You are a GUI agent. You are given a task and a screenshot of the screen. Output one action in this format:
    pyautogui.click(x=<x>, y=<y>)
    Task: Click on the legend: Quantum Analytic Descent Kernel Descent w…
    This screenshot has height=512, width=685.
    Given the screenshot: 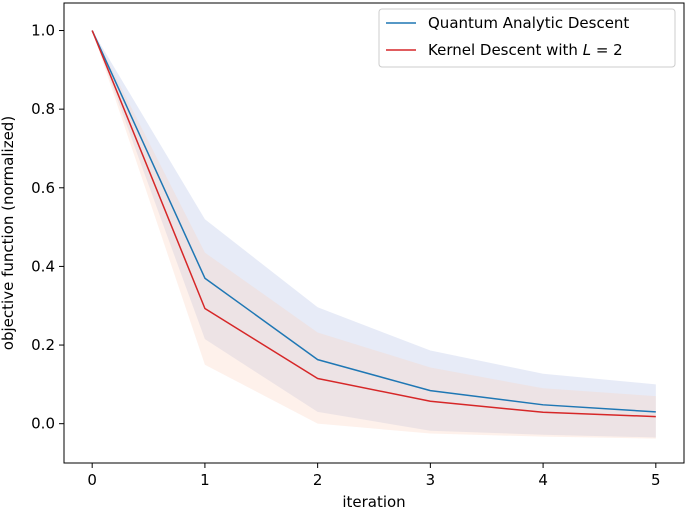 What is the action you would take?
    pyautogui.click(x=527, y=38)
    